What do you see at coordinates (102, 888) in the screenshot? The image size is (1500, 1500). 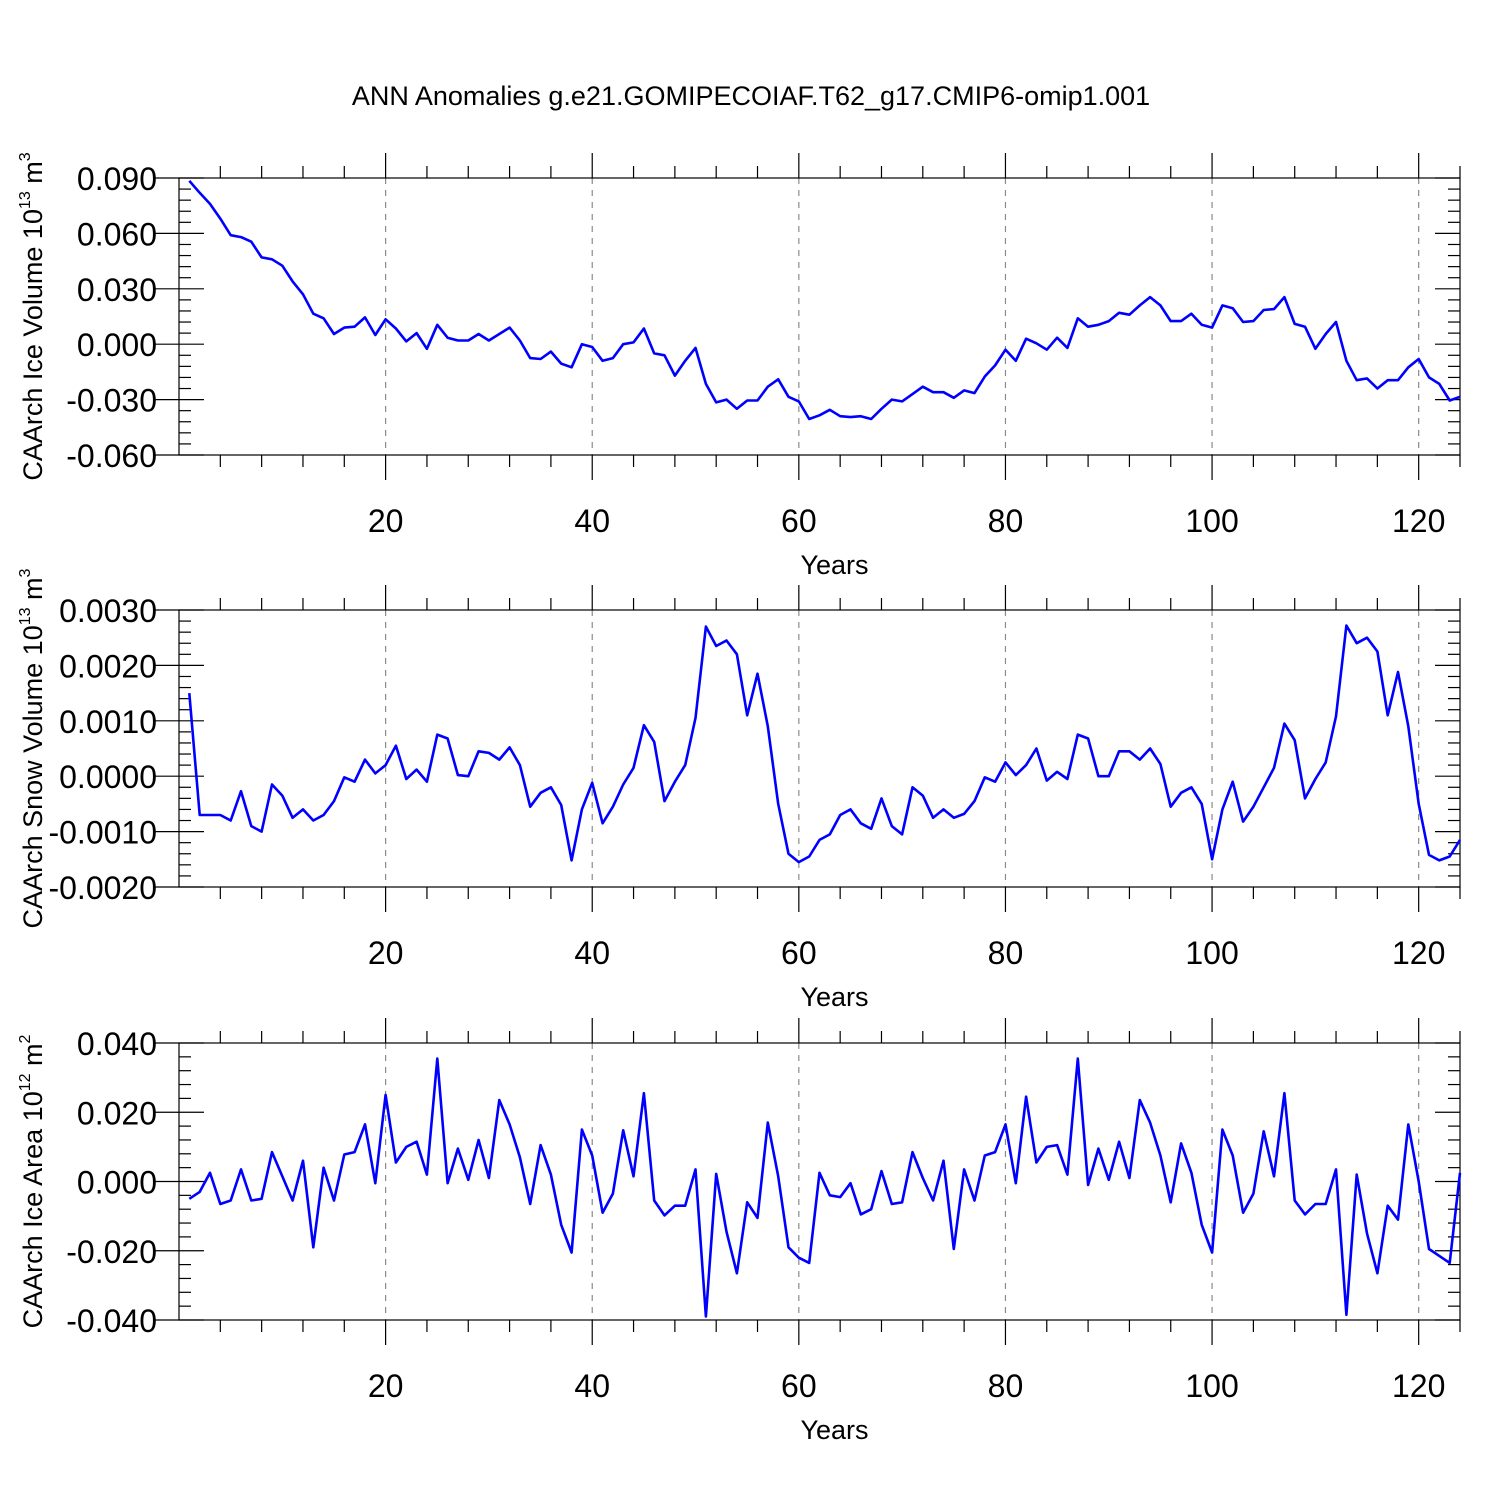 I see `y-tick-label: -0.0020` at bounding box center [102, 888].